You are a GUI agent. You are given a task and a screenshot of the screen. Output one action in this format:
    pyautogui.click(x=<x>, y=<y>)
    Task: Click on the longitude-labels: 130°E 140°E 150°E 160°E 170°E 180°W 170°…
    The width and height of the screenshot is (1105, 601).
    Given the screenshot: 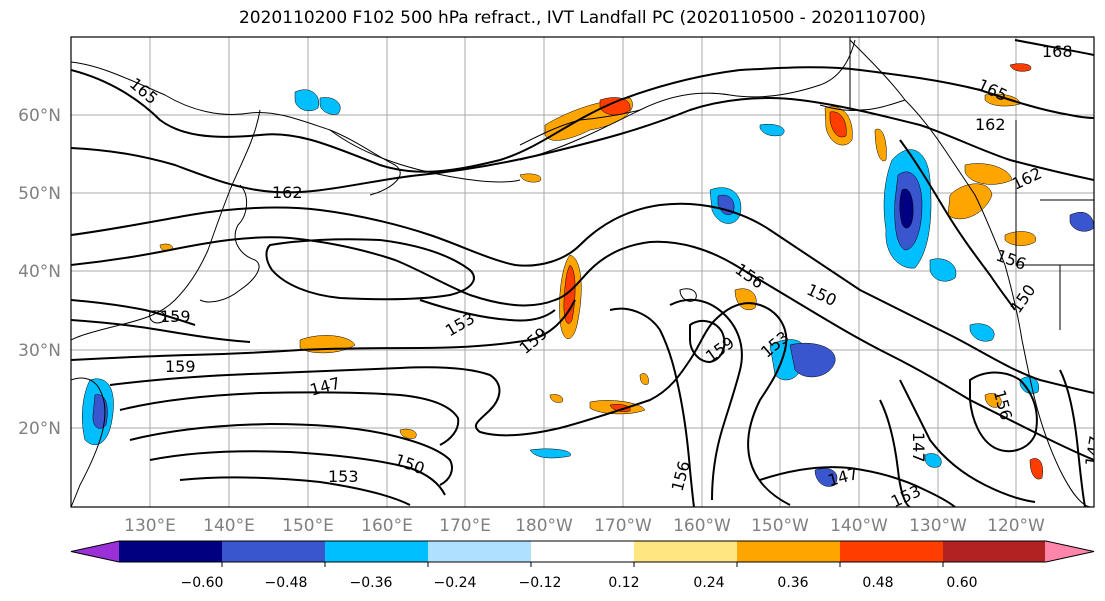 What is the action you would take?
    pyautogui.click(x=584, y=526)
    